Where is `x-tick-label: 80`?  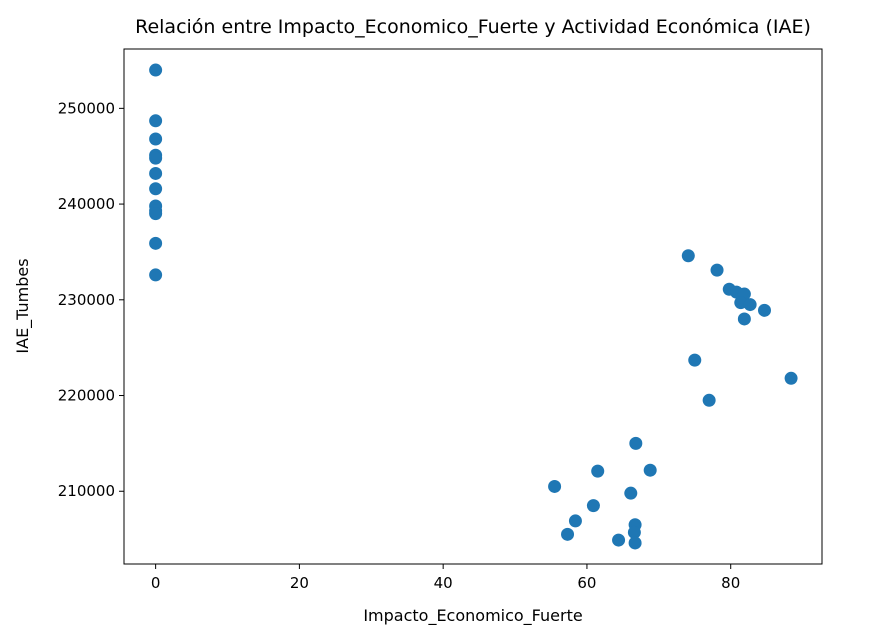 x-tick-label: 80 is located at coordinates (730, 583).